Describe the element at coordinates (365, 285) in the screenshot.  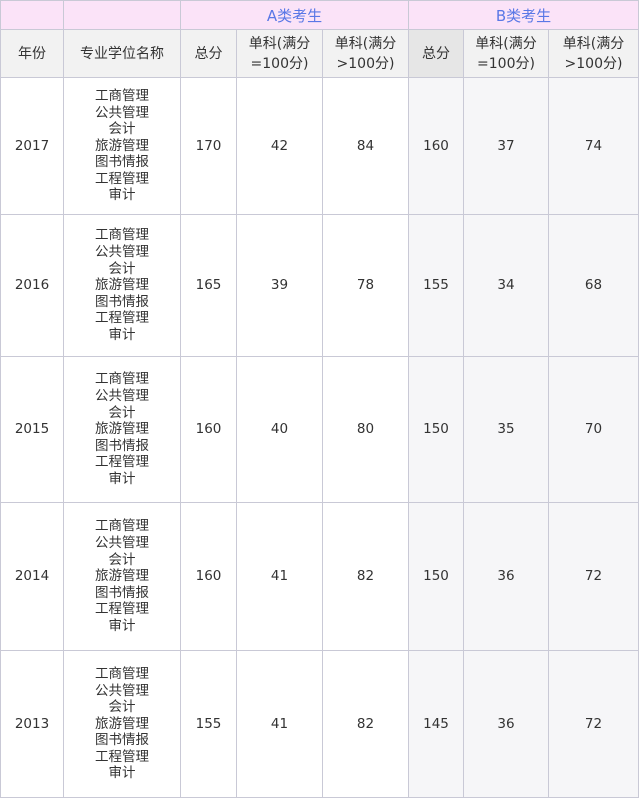
I see `a-singleover-cell: 78` at that location.